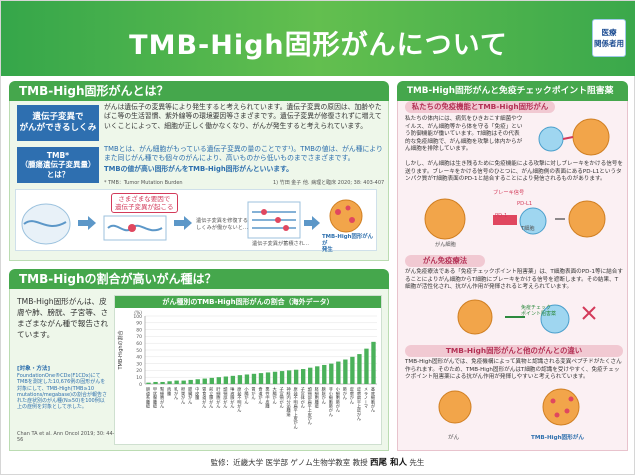  Describe the element at coordinates (199, 91) in the screenshot. I see `section1-title: TMB-High固形がんとは？` at that location.